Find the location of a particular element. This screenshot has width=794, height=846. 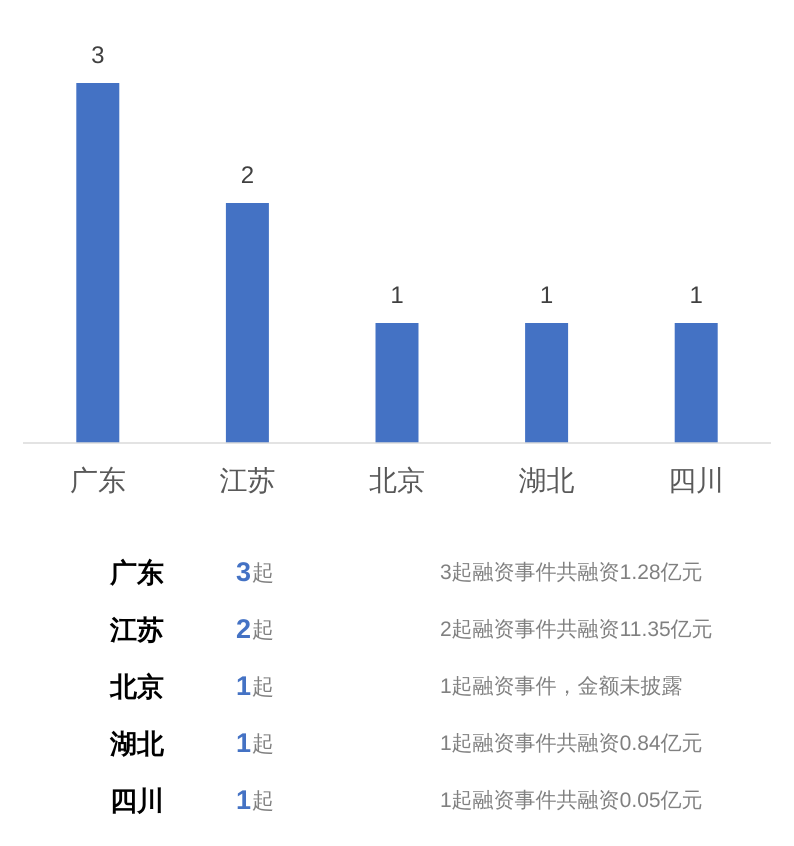

text: 四川 is located at coordinates (137, 801).